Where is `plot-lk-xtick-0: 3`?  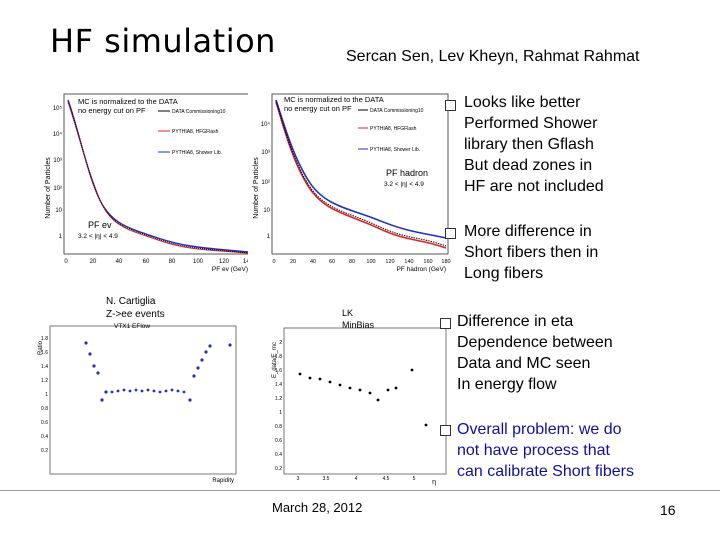 plot-lk-xtick-0: 3 is located at coordinates (298, 479).